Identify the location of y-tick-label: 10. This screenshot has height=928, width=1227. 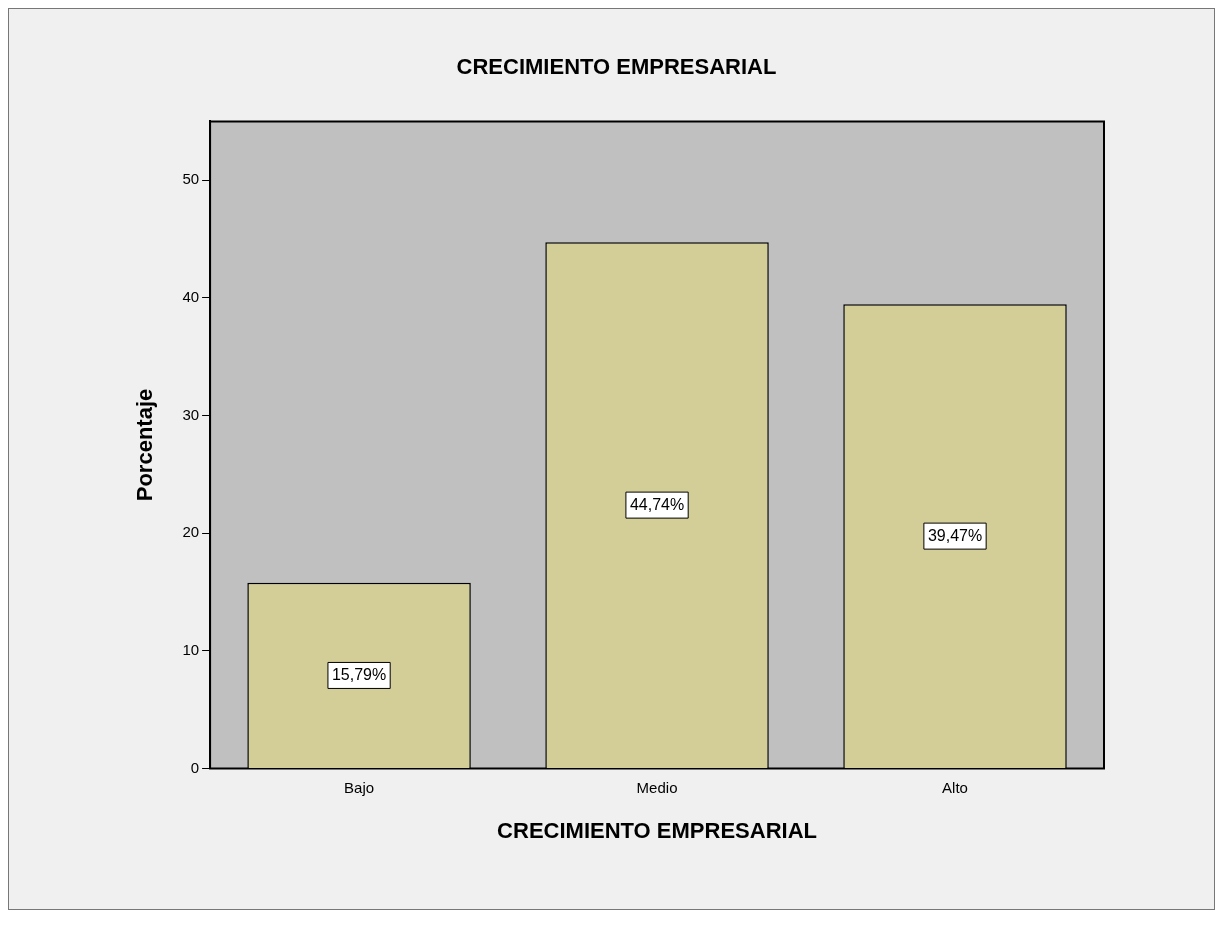
(191, 650).